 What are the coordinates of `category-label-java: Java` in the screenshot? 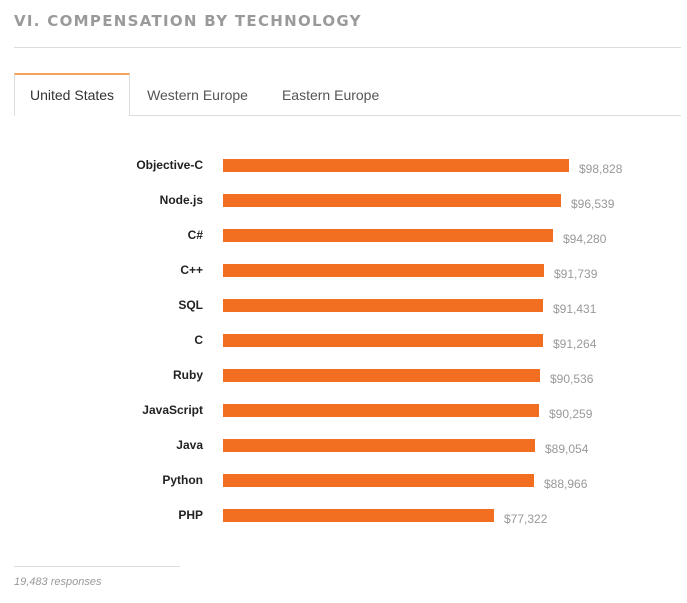 It's located at (189, 445).